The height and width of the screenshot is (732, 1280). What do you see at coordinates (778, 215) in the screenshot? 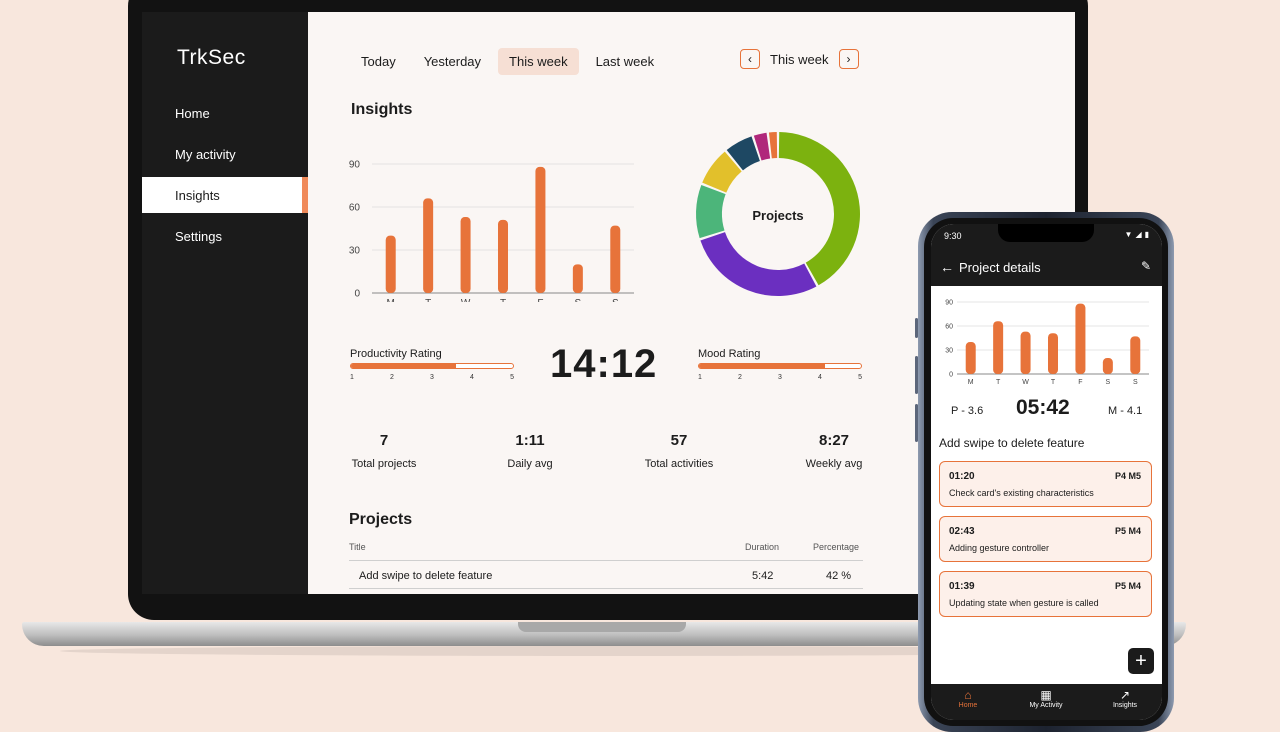
I see `donut-center-label: Projects` at bounding box center [778, 215].